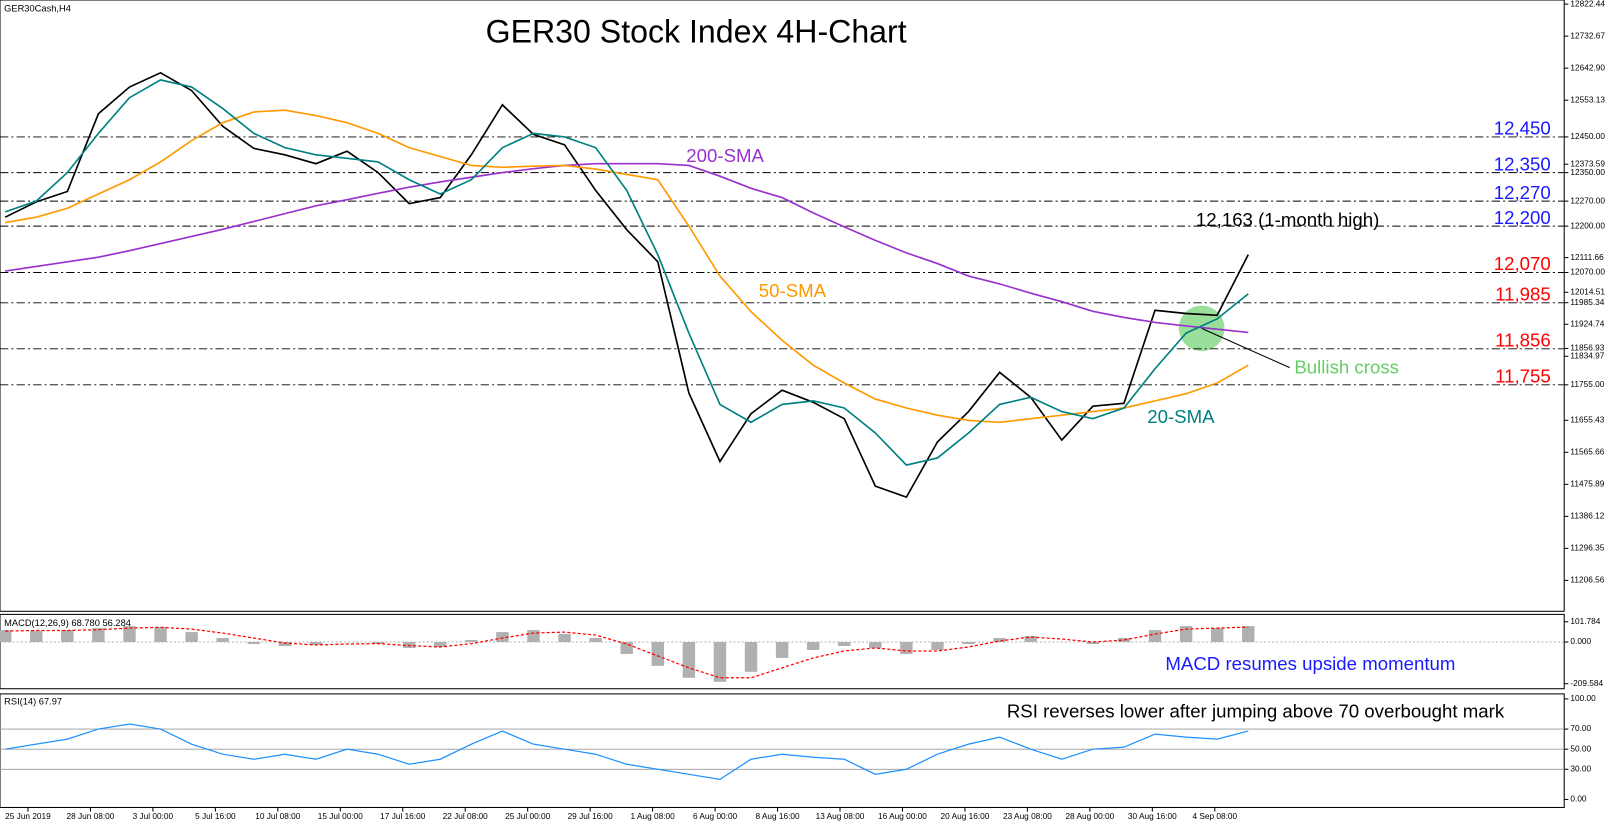 The image size is (1616, 824). What do you see at coordinates (90, 816) in the screenshot?
I see `x-tick-label: 28 Jun 08:00` at bounding box center [90, 816].